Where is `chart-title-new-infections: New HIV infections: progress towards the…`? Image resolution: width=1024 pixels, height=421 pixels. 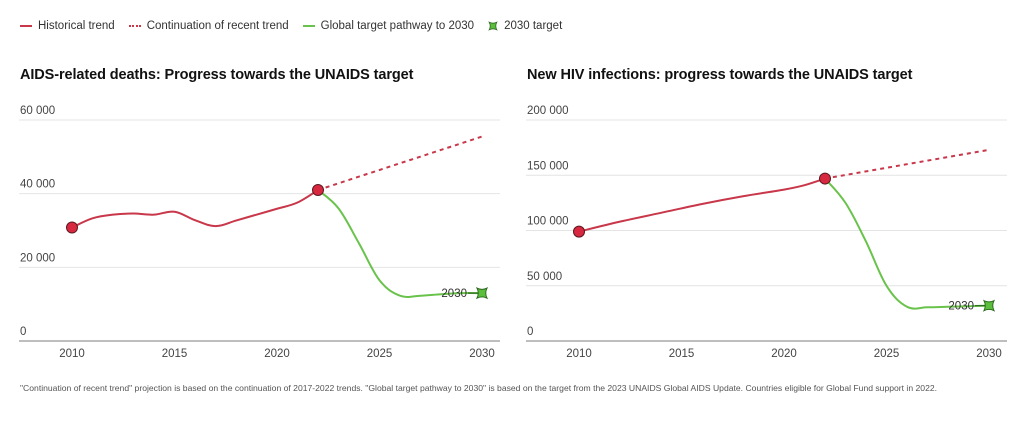 chart-title-new-infections: New HIV infections: progress towards the… is located at coordinates (720, 75).